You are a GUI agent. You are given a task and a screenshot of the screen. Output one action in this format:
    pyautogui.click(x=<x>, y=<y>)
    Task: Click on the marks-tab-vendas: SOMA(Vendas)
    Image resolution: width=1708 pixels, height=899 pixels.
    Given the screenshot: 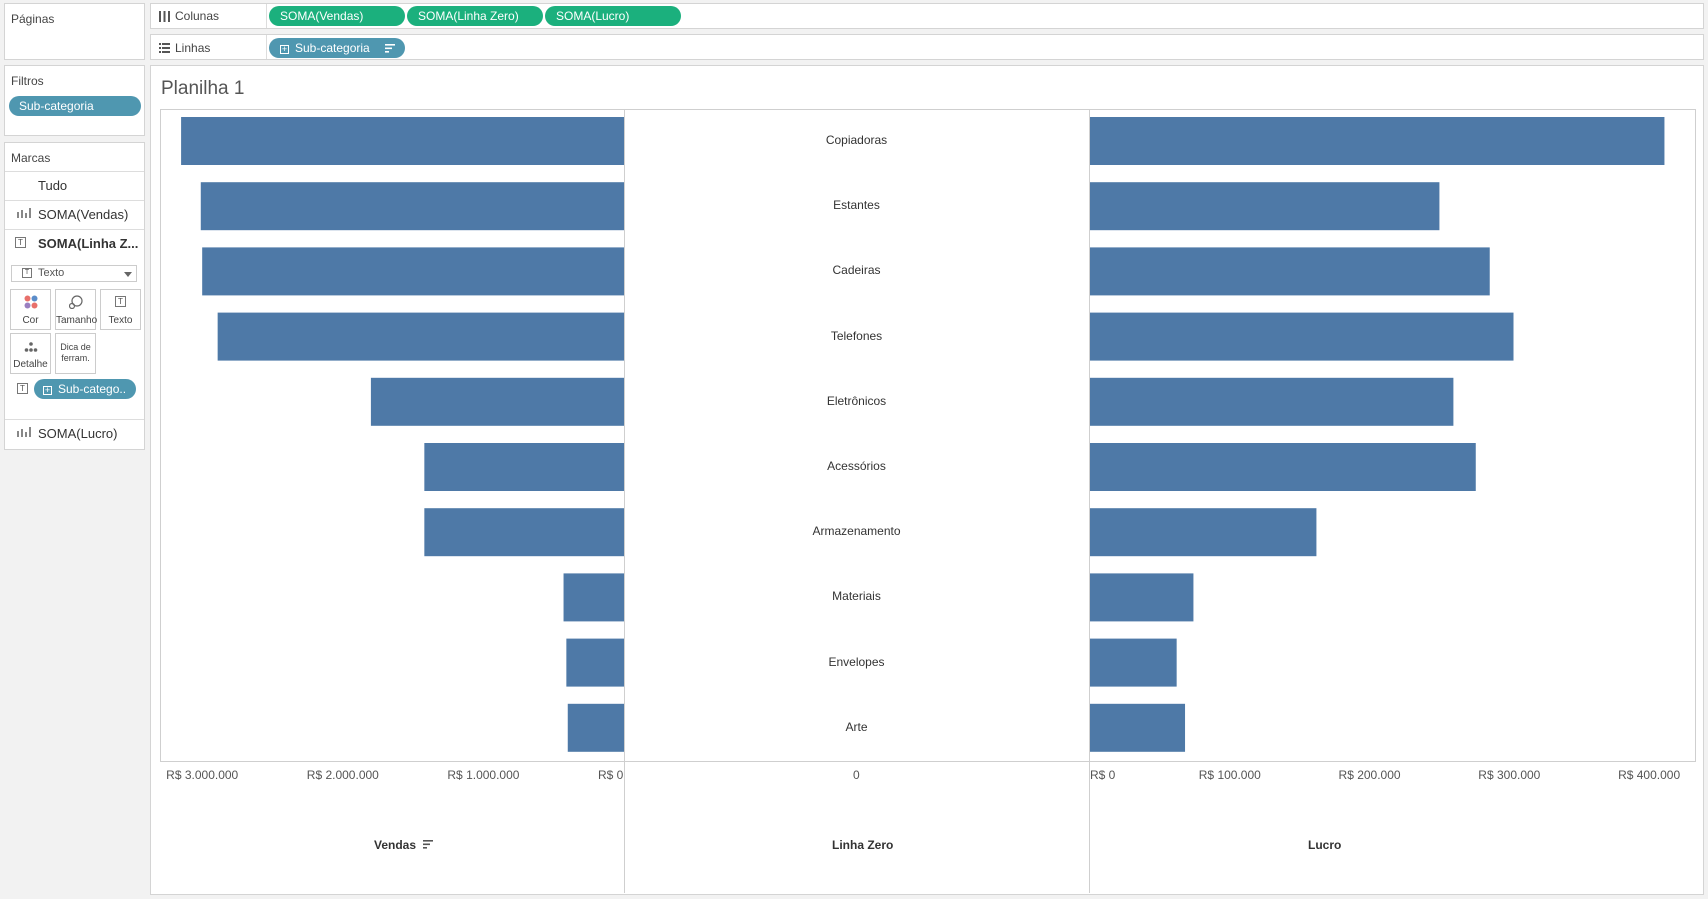 What is the action you would take?
    pyautogui.click(x=84, y=215)
    